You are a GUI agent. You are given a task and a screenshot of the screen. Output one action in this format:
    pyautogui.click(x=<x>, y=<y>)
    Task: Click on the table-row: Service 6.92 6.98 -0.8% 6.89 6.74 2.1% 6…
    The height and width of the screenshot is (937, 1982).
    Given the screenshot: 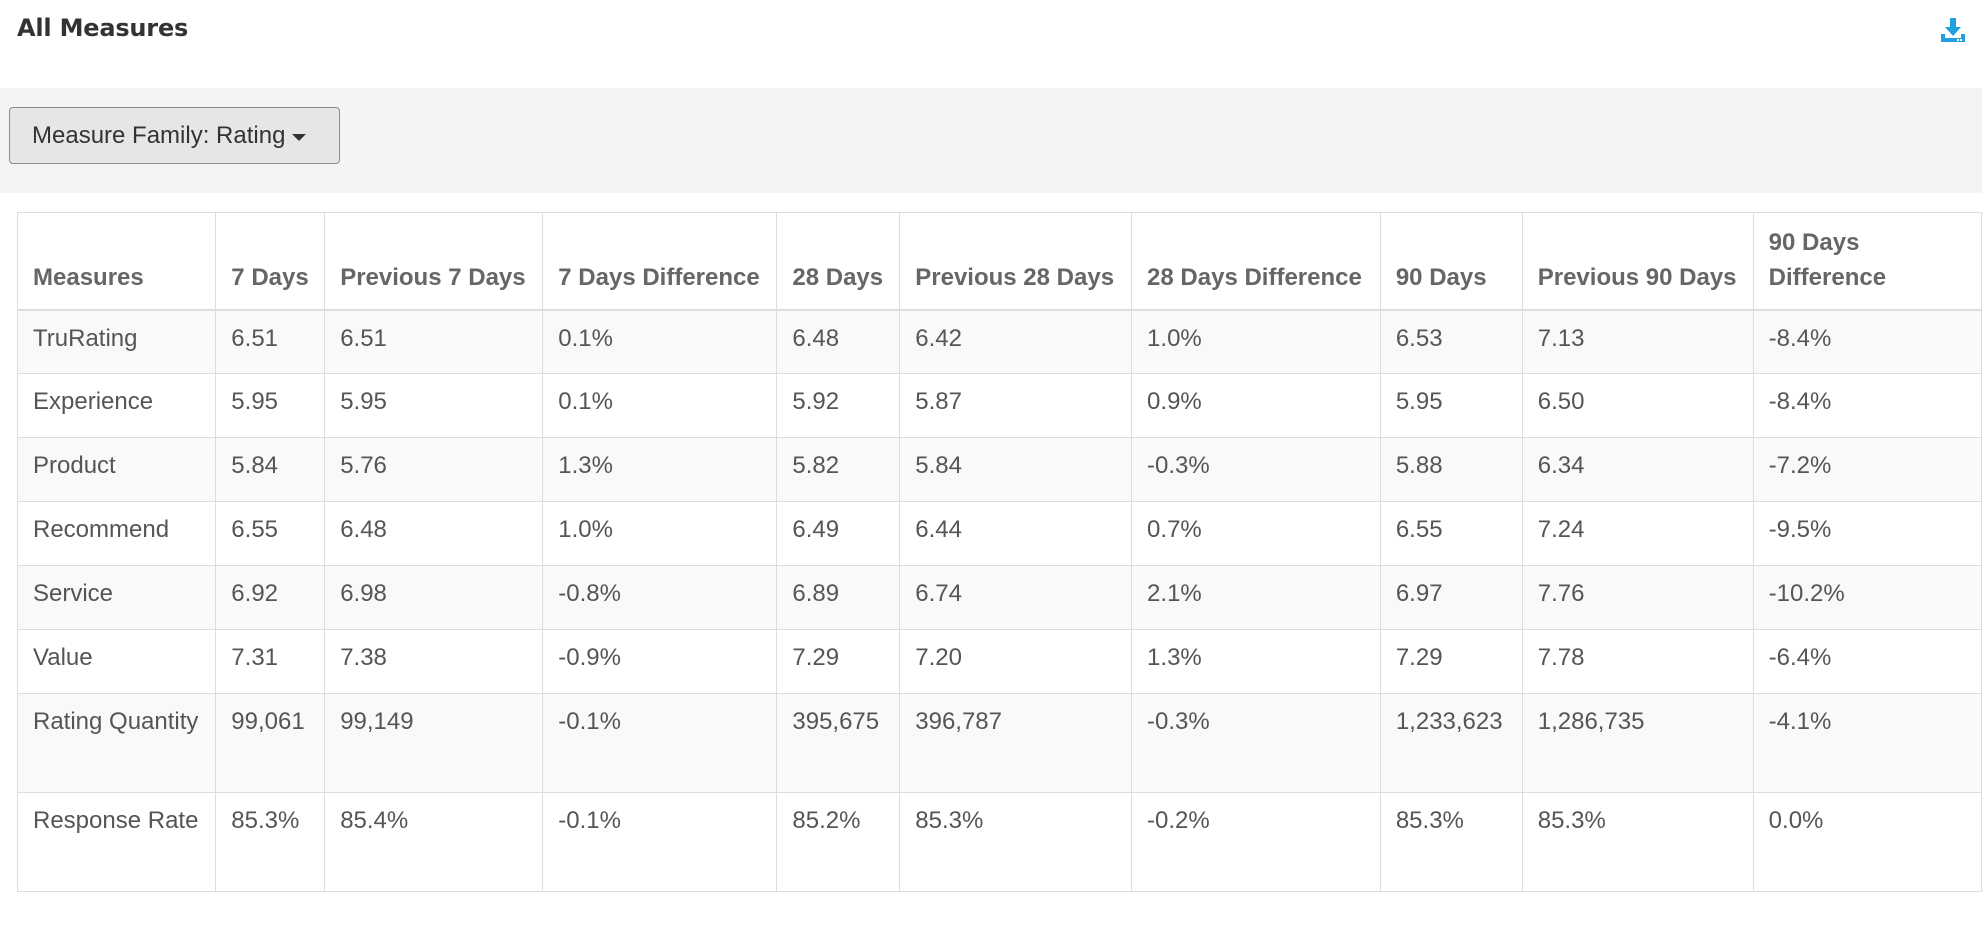 What is the action you would take?
    pyautogui.click(x=999, y=597)
    